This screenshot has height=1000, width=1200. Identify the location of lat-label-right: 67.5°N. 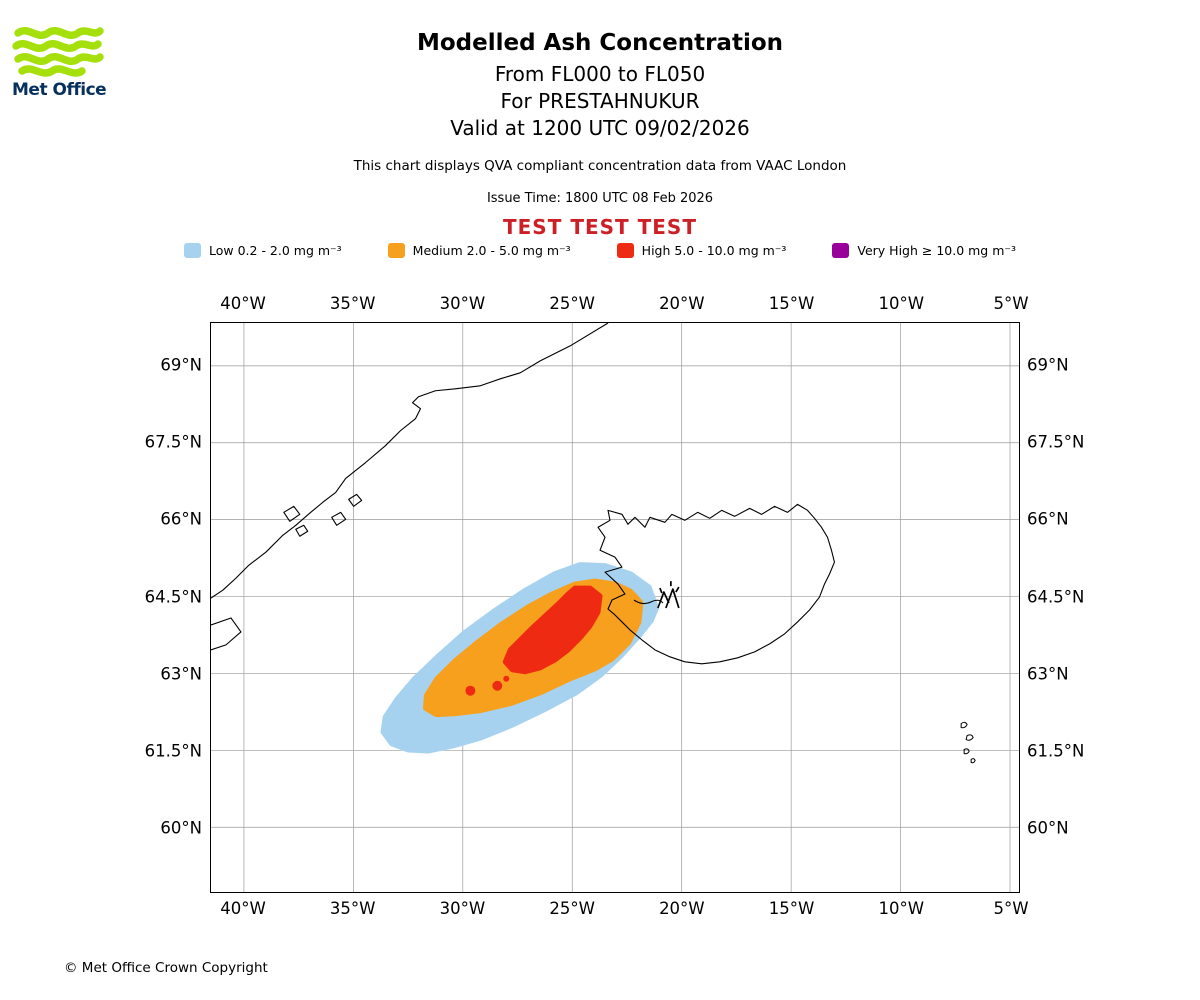
(1056, 442).